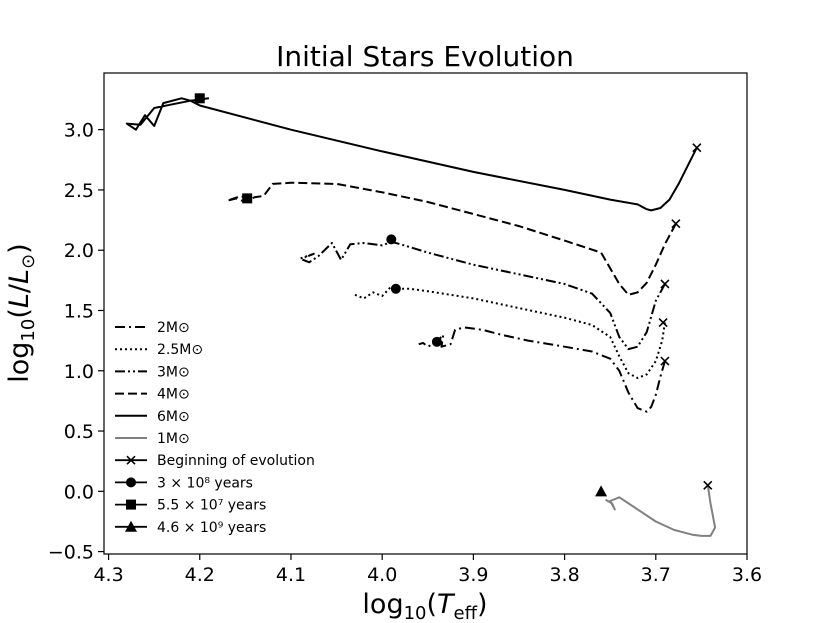  I want to click on y-tick-label-3: 1.0, so click(79, 372).